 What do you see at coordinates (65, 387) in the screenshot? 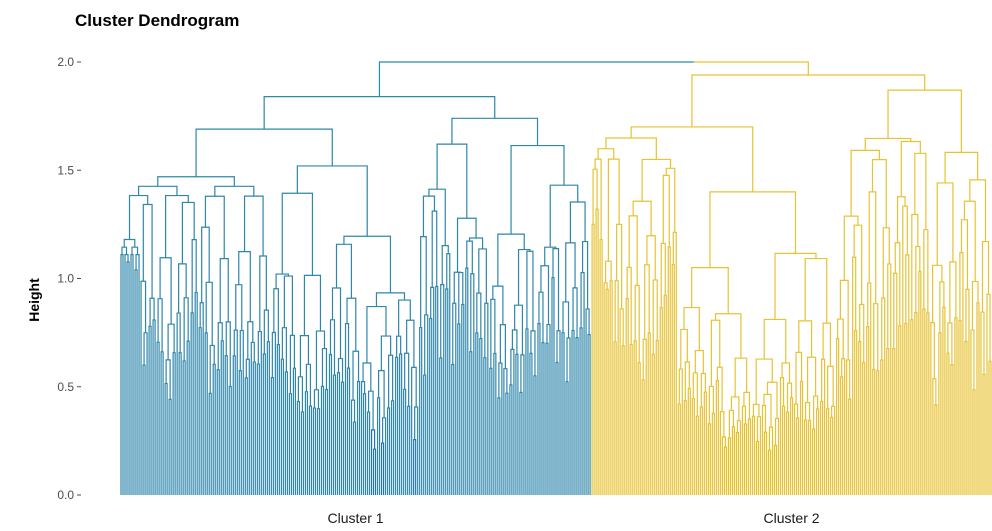
I see `y-tick-label: 0.5` at bounding box center [65, 387].